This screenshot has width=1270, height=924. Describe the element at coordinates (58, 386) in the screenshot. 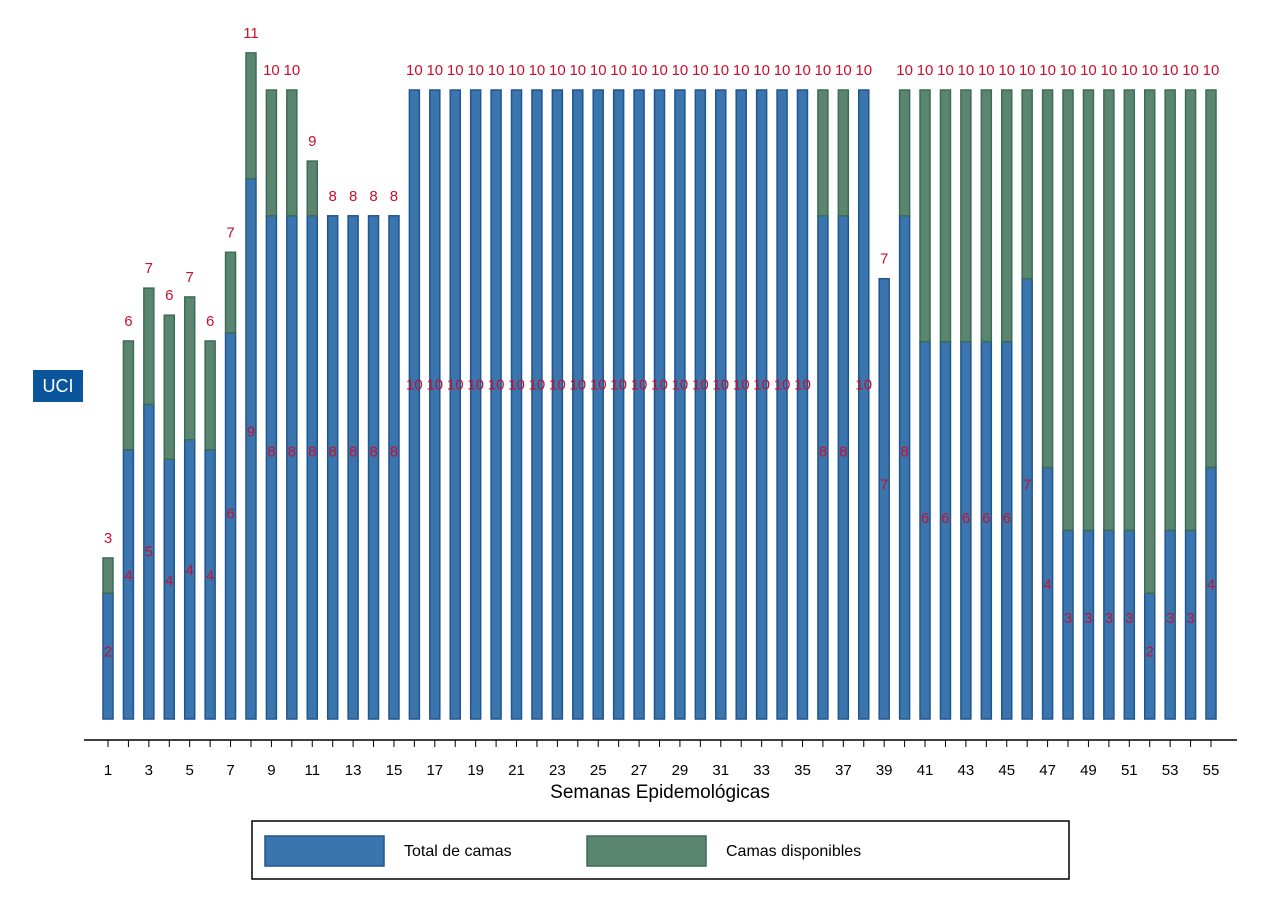

I see `panel-label-box` at that location.